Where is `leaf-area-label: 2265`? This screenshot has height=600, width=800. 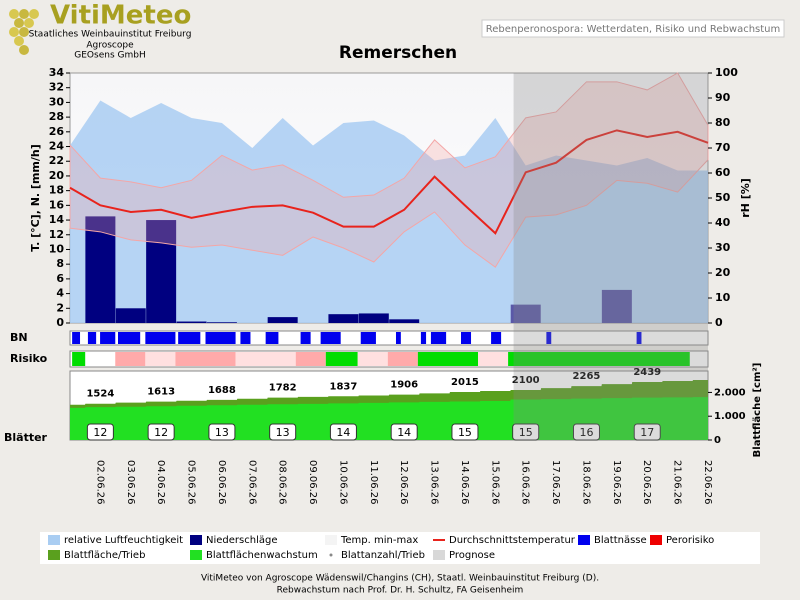
leaf-area-label: 2265 is located at coordinates (587, 376).